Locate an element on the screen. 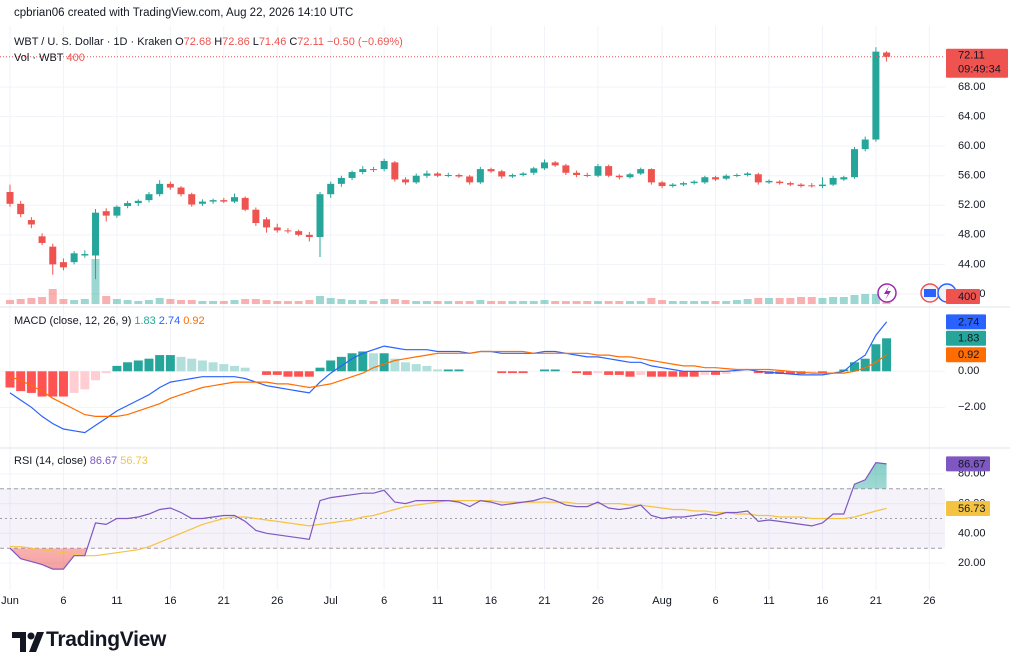 The height and width of the screenshot is (672, 1024). brand: TradingView is located at coordinates (106, 639).